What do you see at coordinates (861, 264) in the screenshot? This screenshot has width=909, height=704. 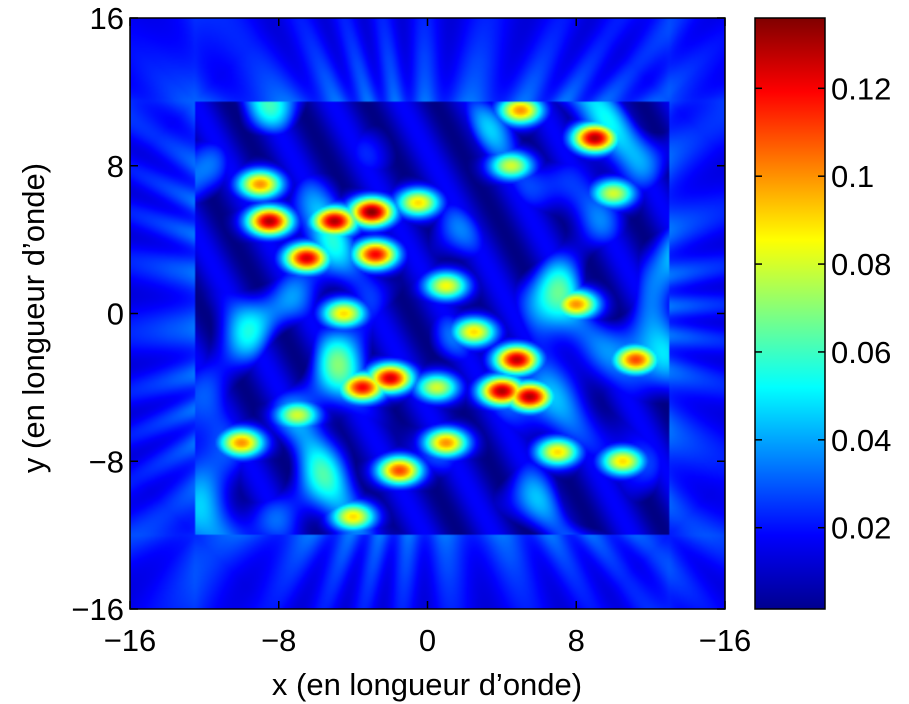 I see `colorbar-tick-label: 0.08` at bounding box center [861, 264].